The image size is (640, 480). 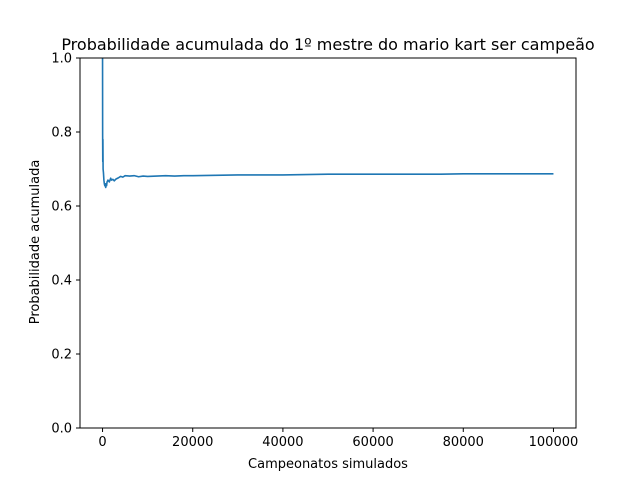 What do you see at coordinates (61, 429) in the screenshot?
I see `y-tick-label-0: 0.0` at bounding box center [61, 429].